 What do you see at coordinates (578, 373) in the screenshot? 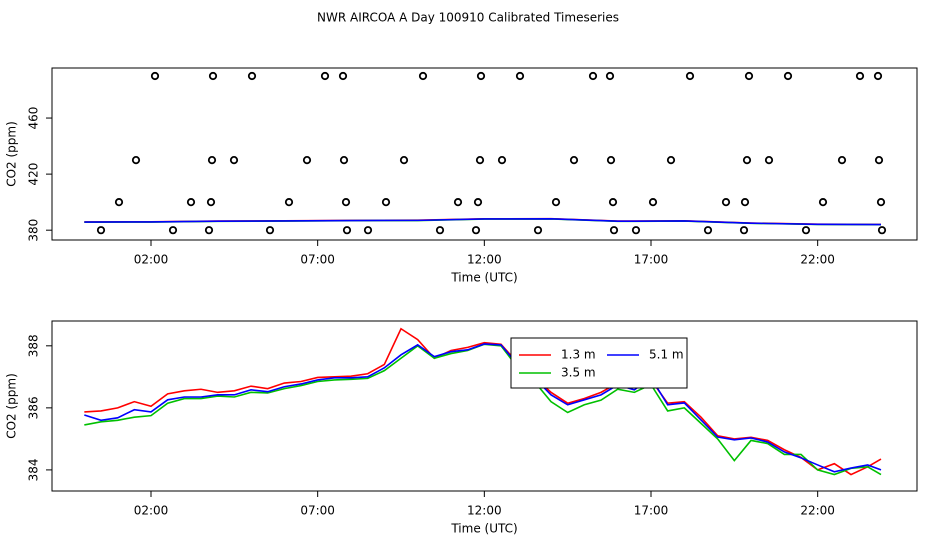
I see `legend-label: 3.5 m` at bounding box center [578, 373].